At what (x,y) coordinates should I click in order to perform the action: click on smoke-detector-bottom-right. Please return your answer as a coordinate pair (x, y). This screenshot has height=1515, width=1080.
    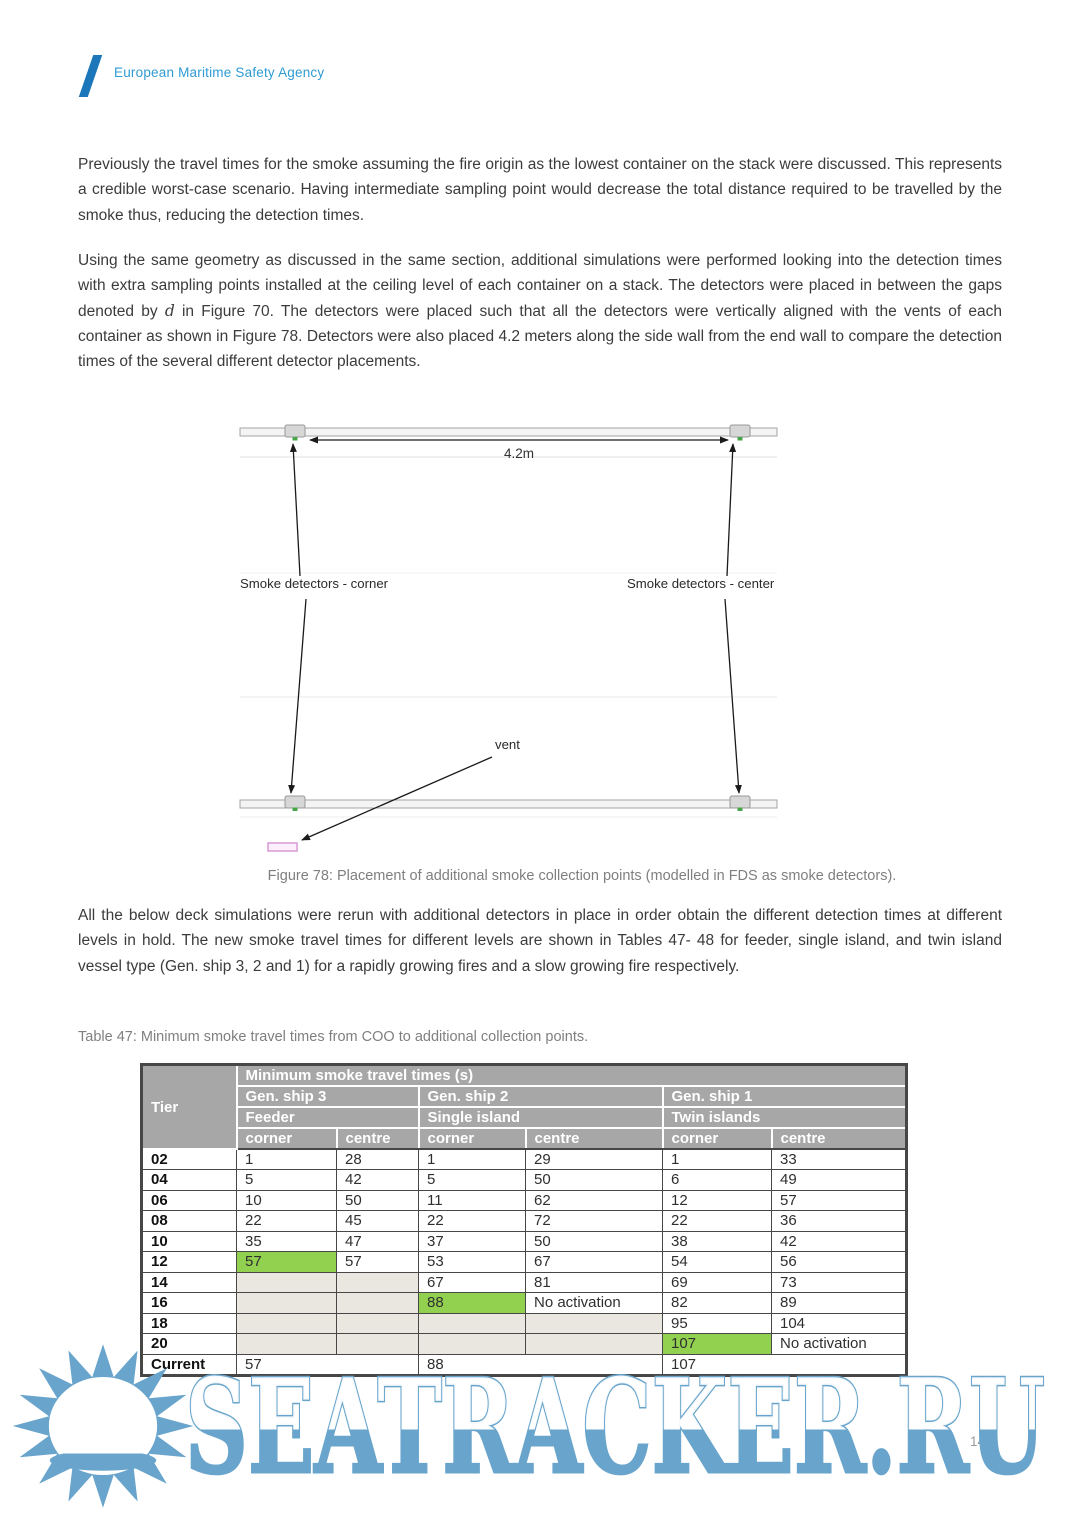
    Looking at the image, I should click on (740, 803).